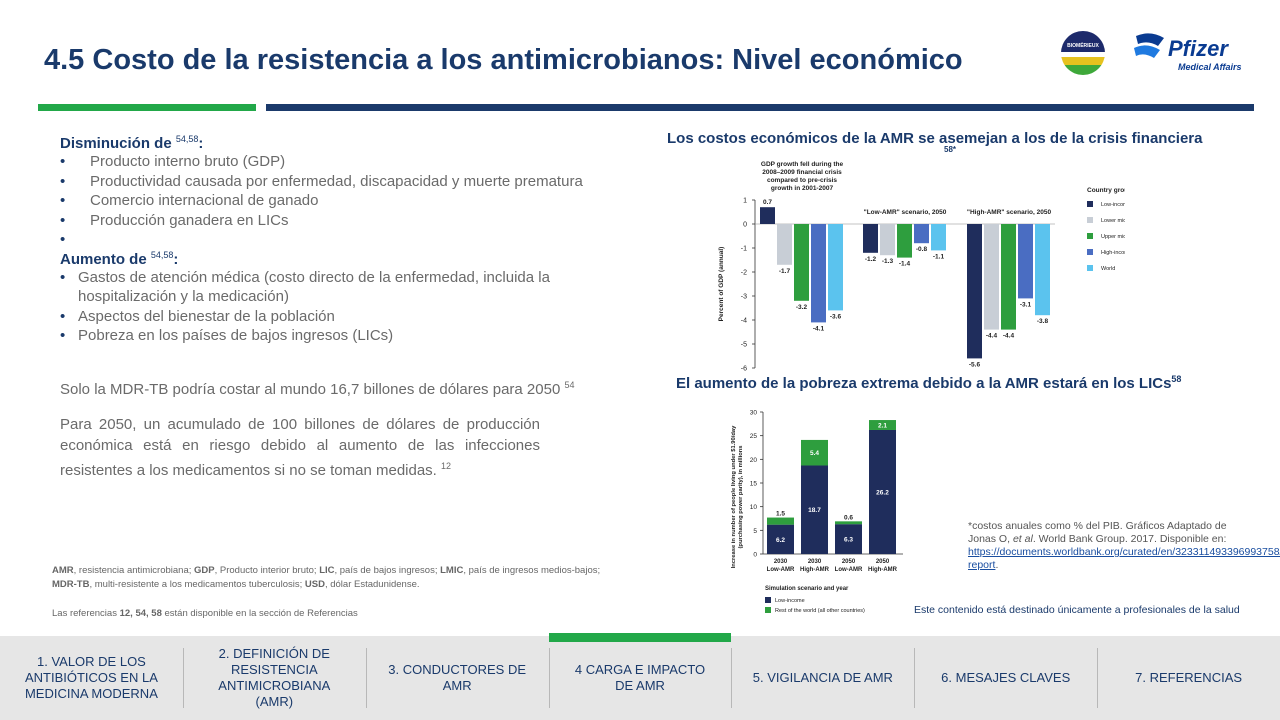 The width and height of the screenshot is (1280, 720). Describe the element at coordinates (848, 517) in the screenshot. I see `data-label: 0.6` at that location.